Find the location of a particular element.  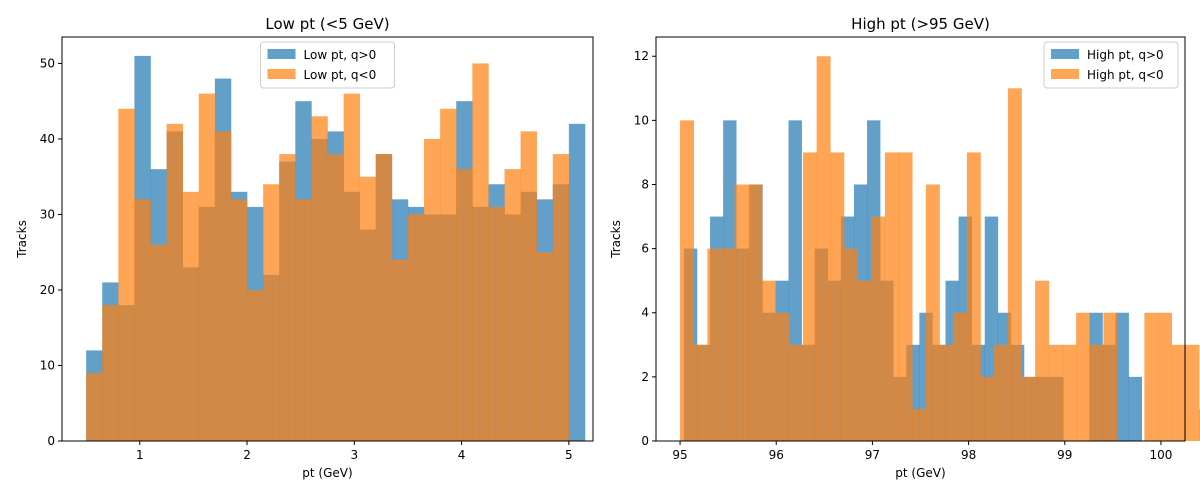

x-tick-label: 98 is located at coordinates (968, 455).